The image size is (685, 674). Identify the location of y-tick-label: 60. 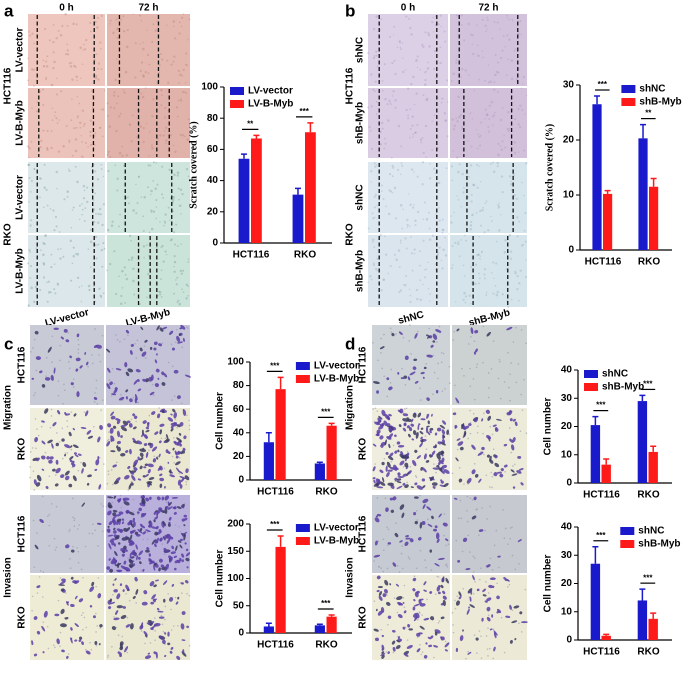
(213, 149).